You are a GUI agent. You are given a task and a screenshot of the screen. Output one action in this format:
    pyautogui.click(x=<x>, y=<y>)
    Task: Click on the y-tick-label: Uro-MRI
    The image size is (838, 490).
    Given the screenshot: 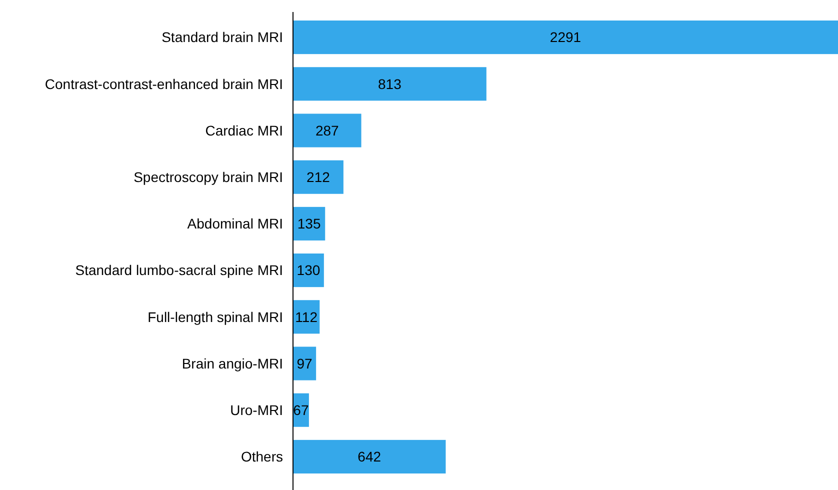 What is the action you would take?
    pyautogui.click(x=256, y=410)
    